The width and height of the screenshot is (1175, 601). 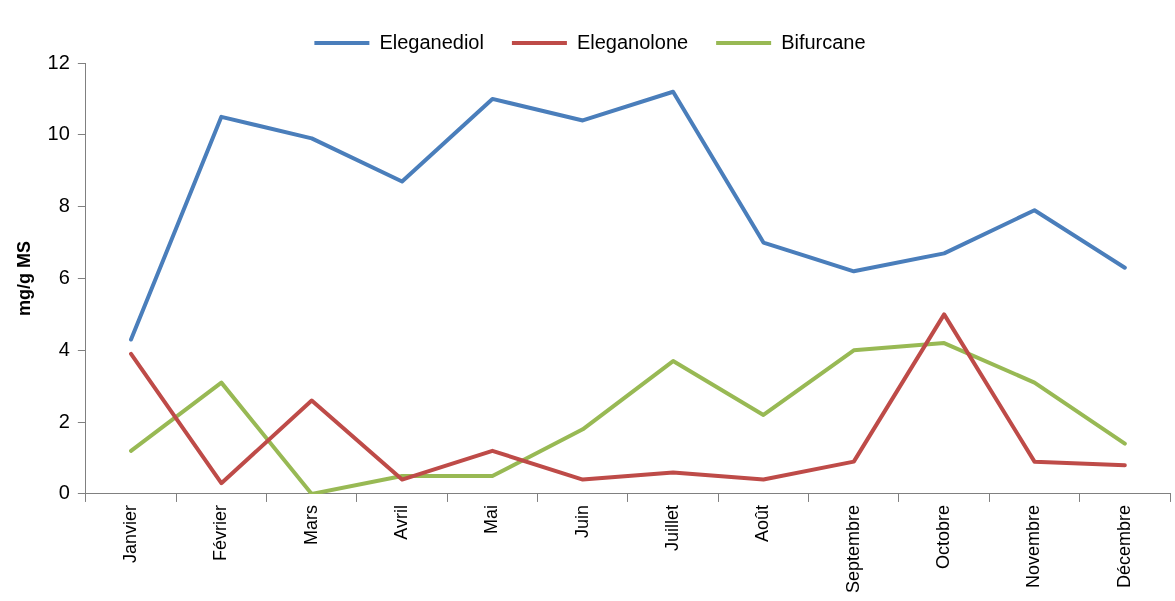 What do you see at coordinates (64, 492) in the screenshot?
I see `y-tick-label: 0` at bounding box center [64, 492].